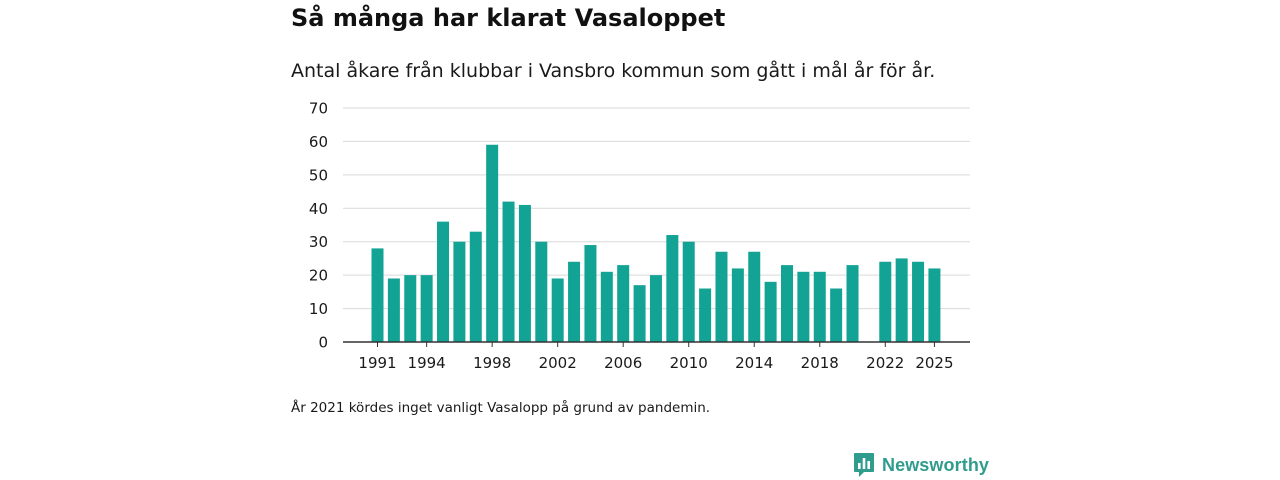 Image resolution: width=1280 pixels, height=480 pixels. What do you see at coordinates (819, 306) in the screenshot?
I see `bar-2018` at bounding box center [819, 306].